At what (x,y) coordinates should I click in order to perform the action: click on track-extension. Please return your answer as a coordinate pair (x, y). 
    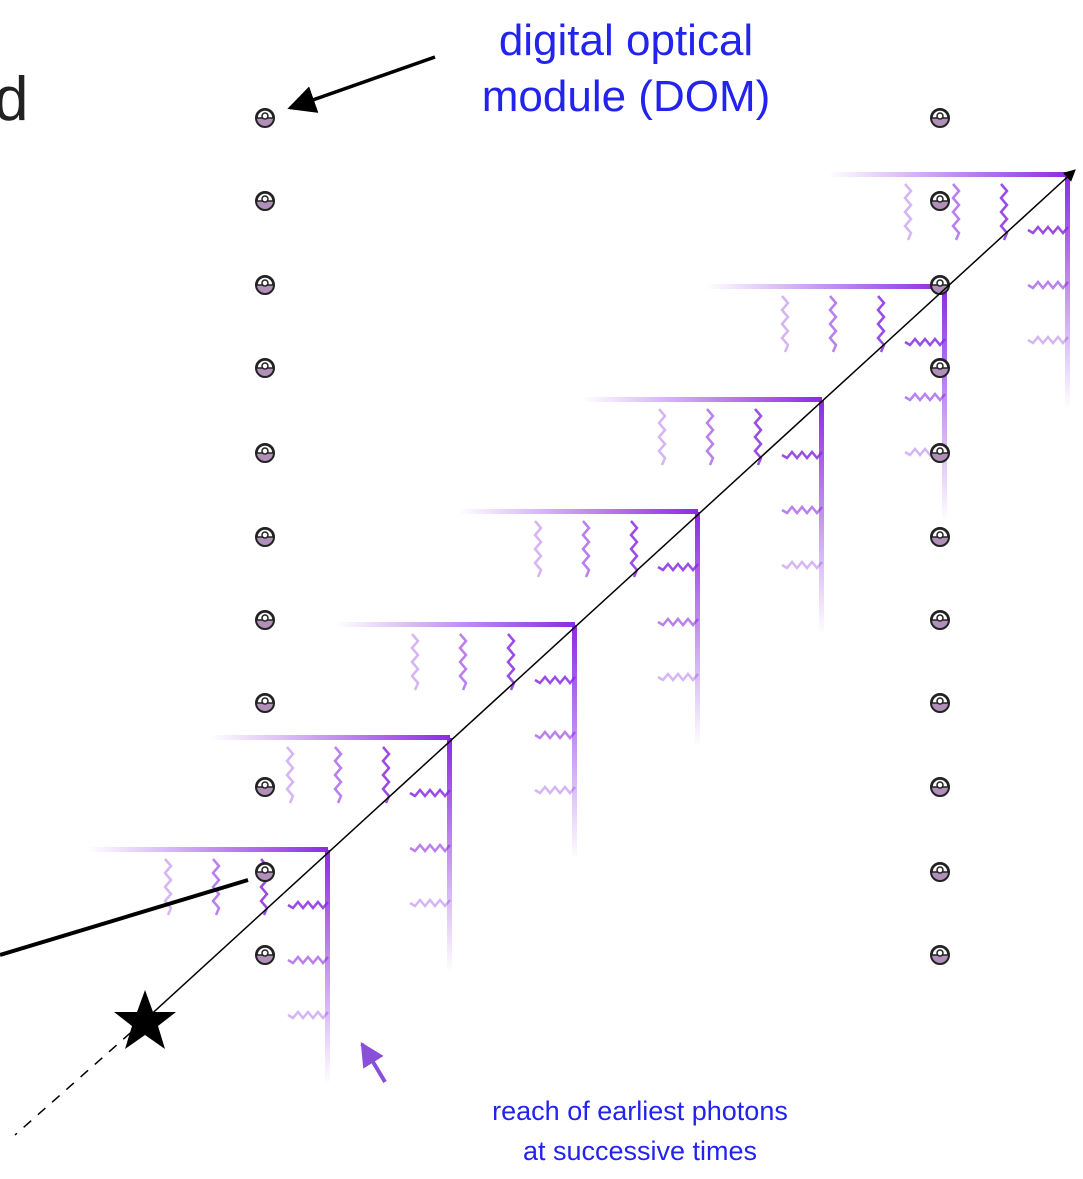
    Looking at the image, I should click on (80, 1077).